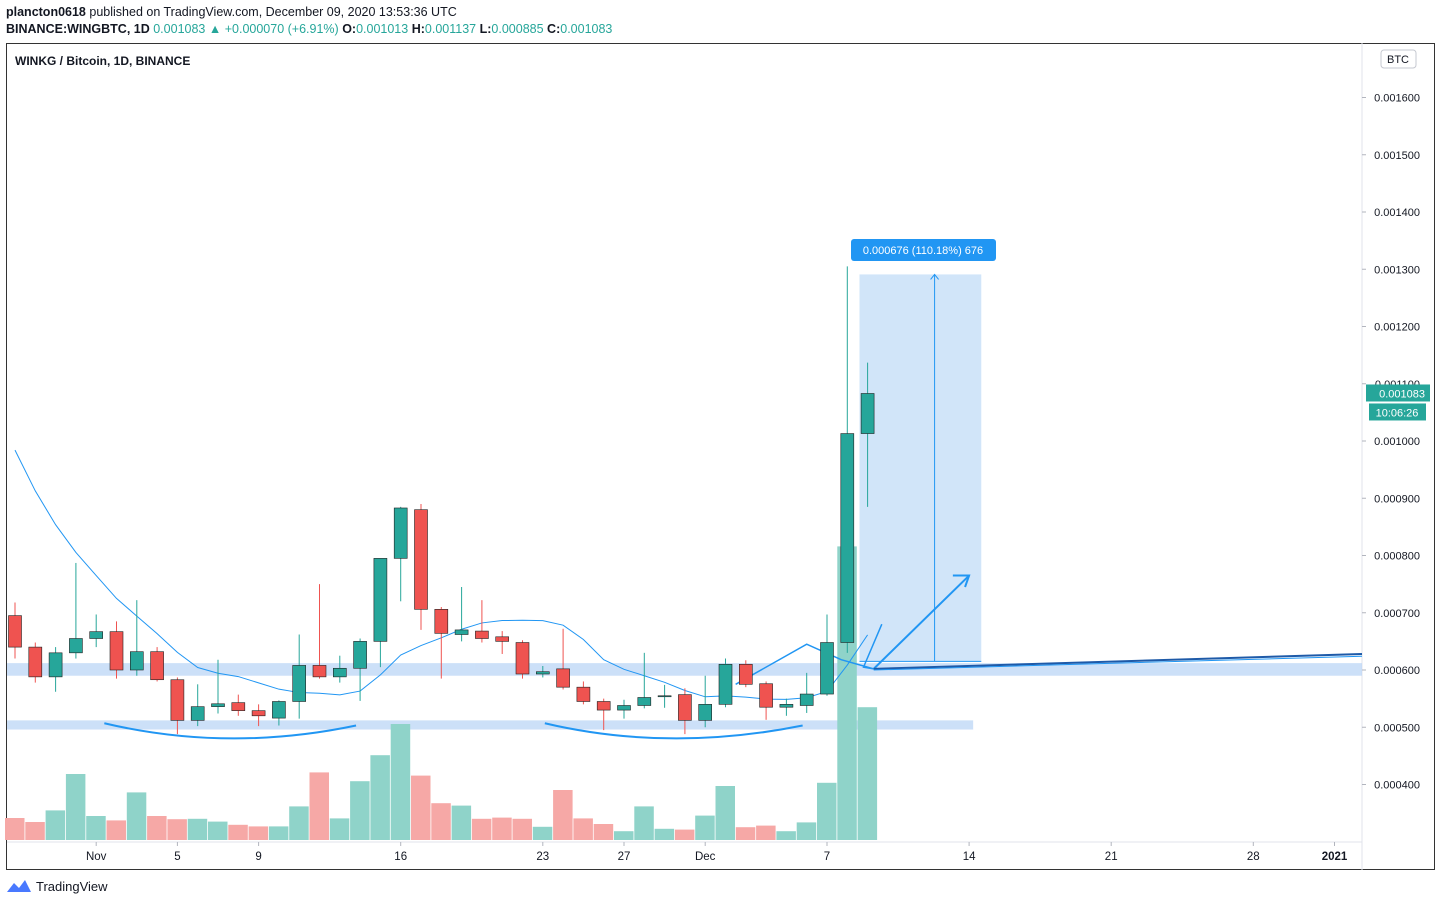 Image resolution: width=1442 pixels, height=907 pixels. What do you see at coordinates (230, 731) in the screenshot?
I see `rounded-bottom-curve-left` at bounding box center [230, 731].